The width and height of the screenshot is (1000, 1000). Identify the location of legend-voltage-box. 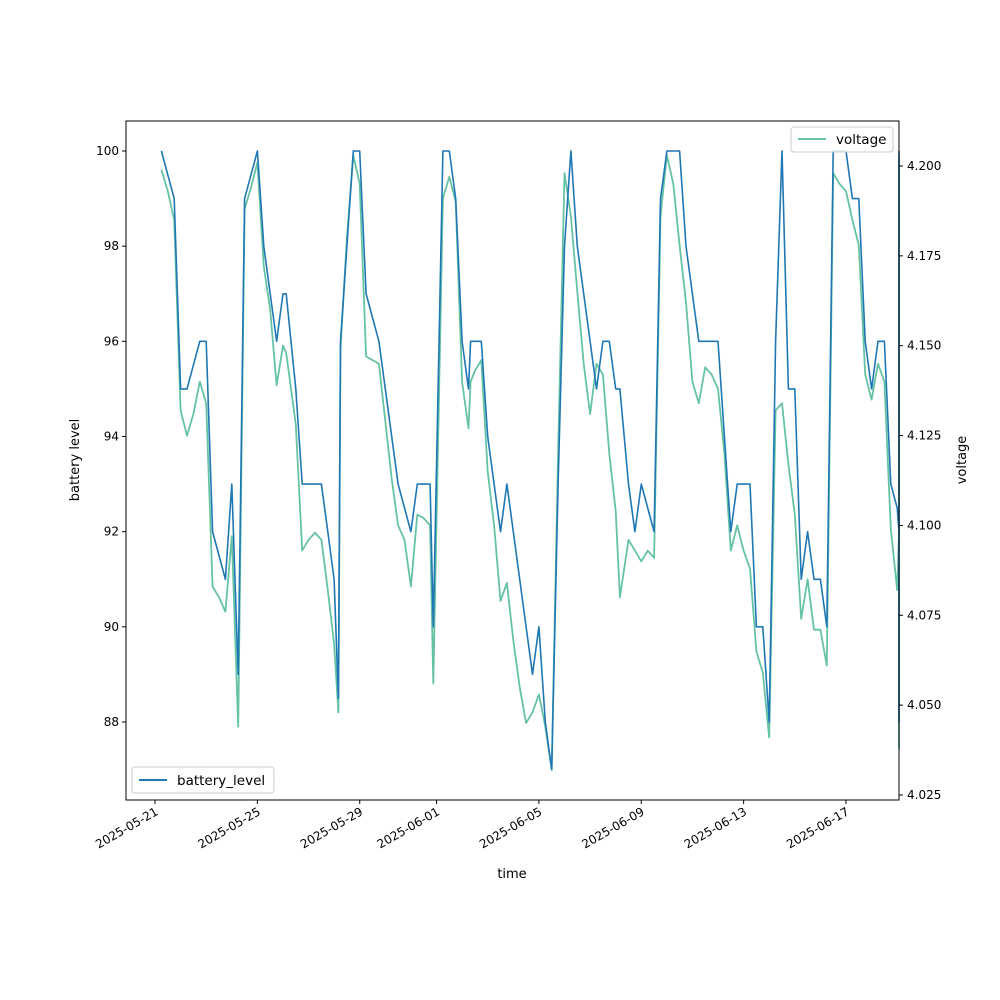
(842, 139).